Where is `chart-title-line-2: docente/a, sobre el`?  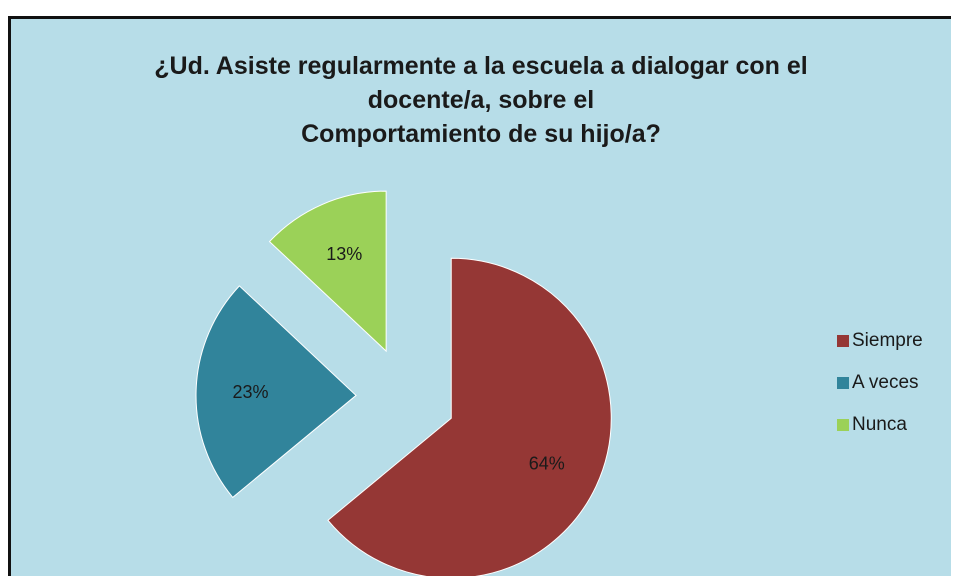 chart-title-line-2: docente/a, sobre el is located at coordinates (481, 100).